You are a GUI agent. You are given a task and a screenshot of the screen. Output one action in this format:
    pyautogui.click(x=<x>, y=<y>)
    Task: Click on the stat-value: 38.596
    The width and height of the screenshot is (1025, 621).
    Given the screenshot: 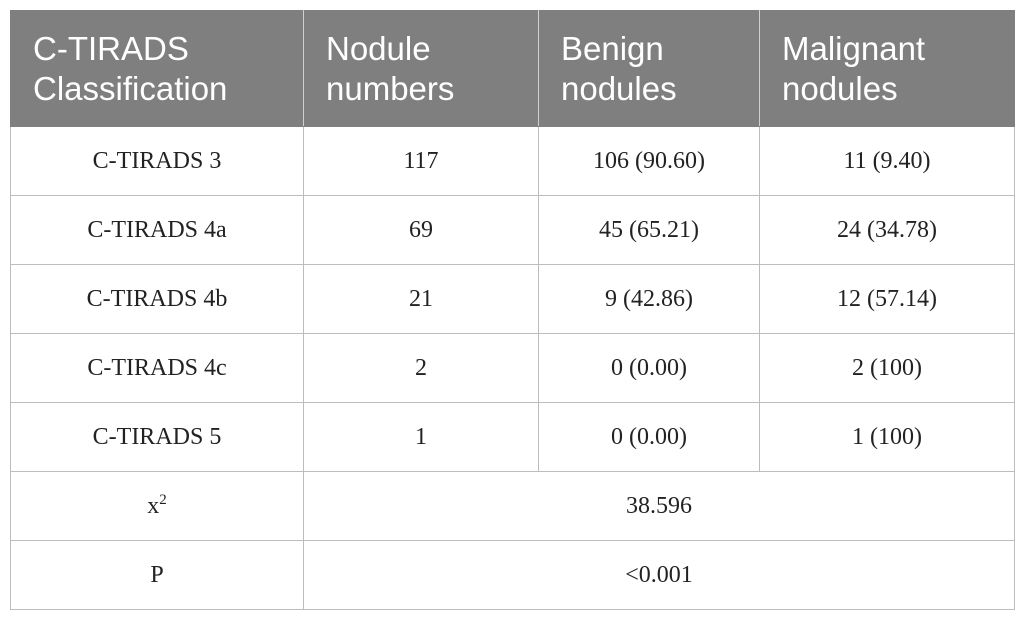 What is the action you would take?
    pyautogui.click(x=659, y=506)
    